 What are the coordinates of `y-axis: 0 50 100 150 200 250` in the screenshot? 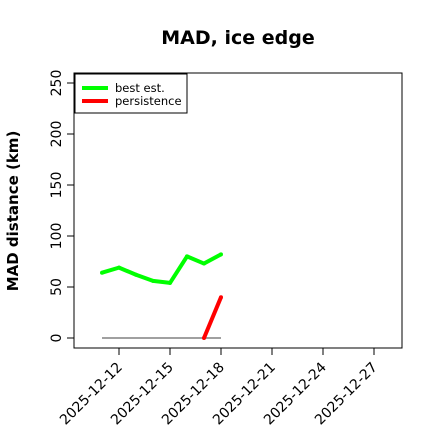 It's located at (62, 206).